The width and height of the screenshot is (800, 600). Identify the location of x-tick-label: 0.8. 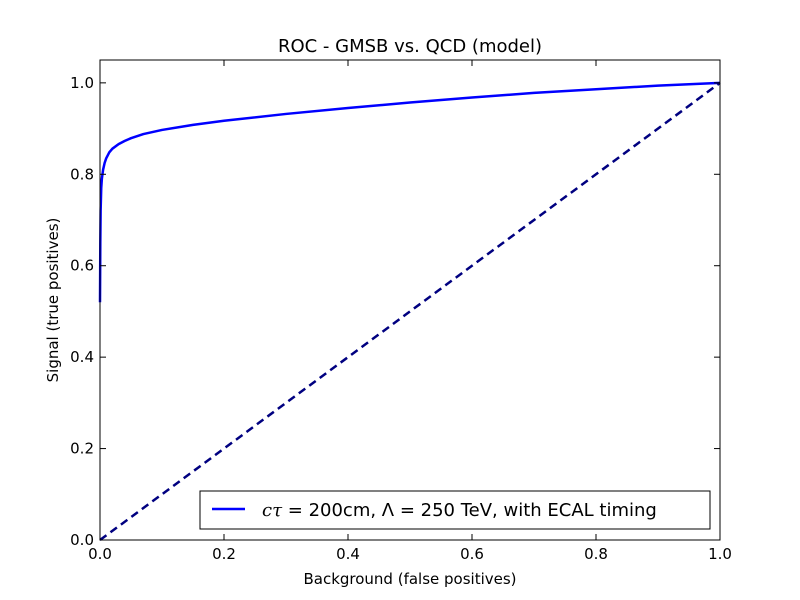
(596, 554).